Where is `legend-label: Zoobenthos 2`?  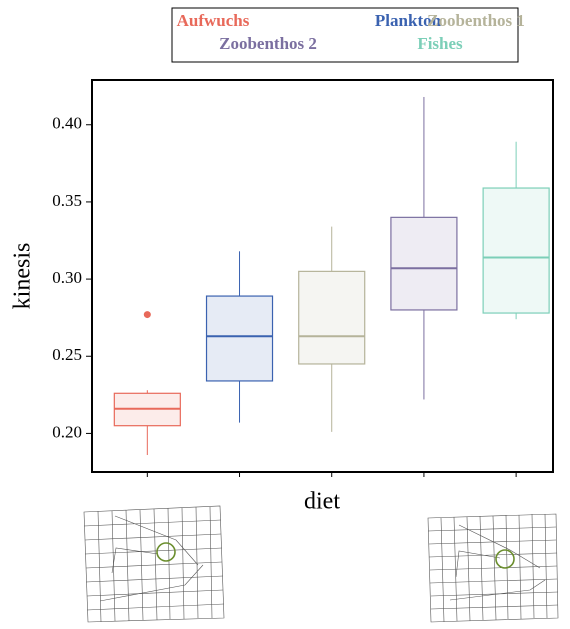
legend-label: Zoobenthos 2 is located at coordinates (268, 43).